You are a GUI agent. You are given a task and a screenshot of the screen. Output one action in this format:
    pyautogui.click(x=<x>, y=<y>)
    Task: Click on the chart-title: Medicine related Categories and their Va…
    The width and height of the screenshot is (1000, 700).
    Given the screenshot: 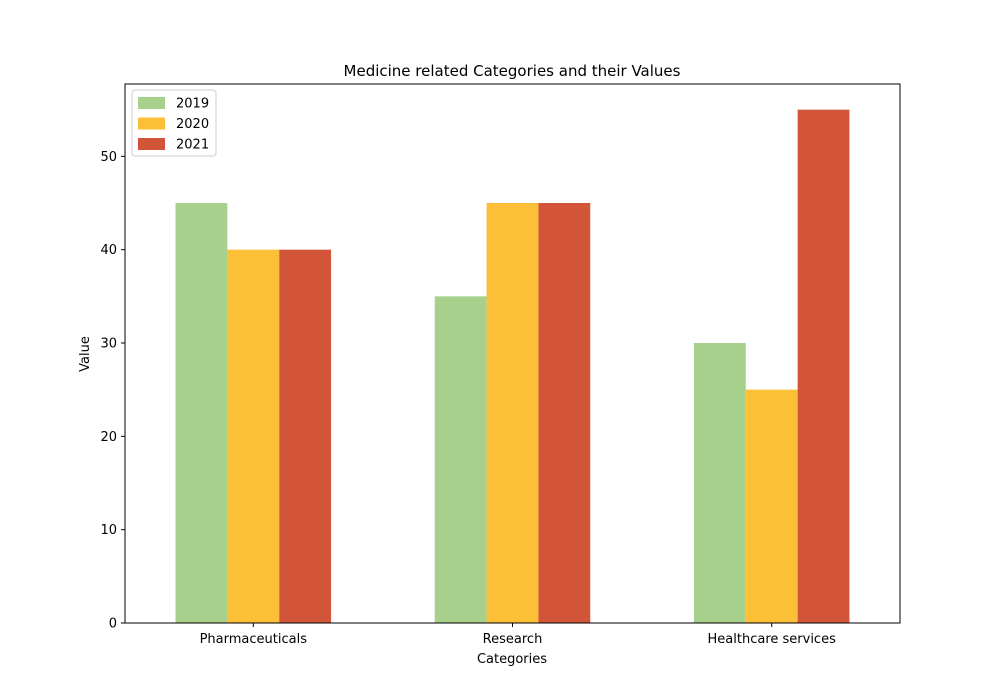 What is the action you would take?
    pyautogui.click(x=512, y=71)
    